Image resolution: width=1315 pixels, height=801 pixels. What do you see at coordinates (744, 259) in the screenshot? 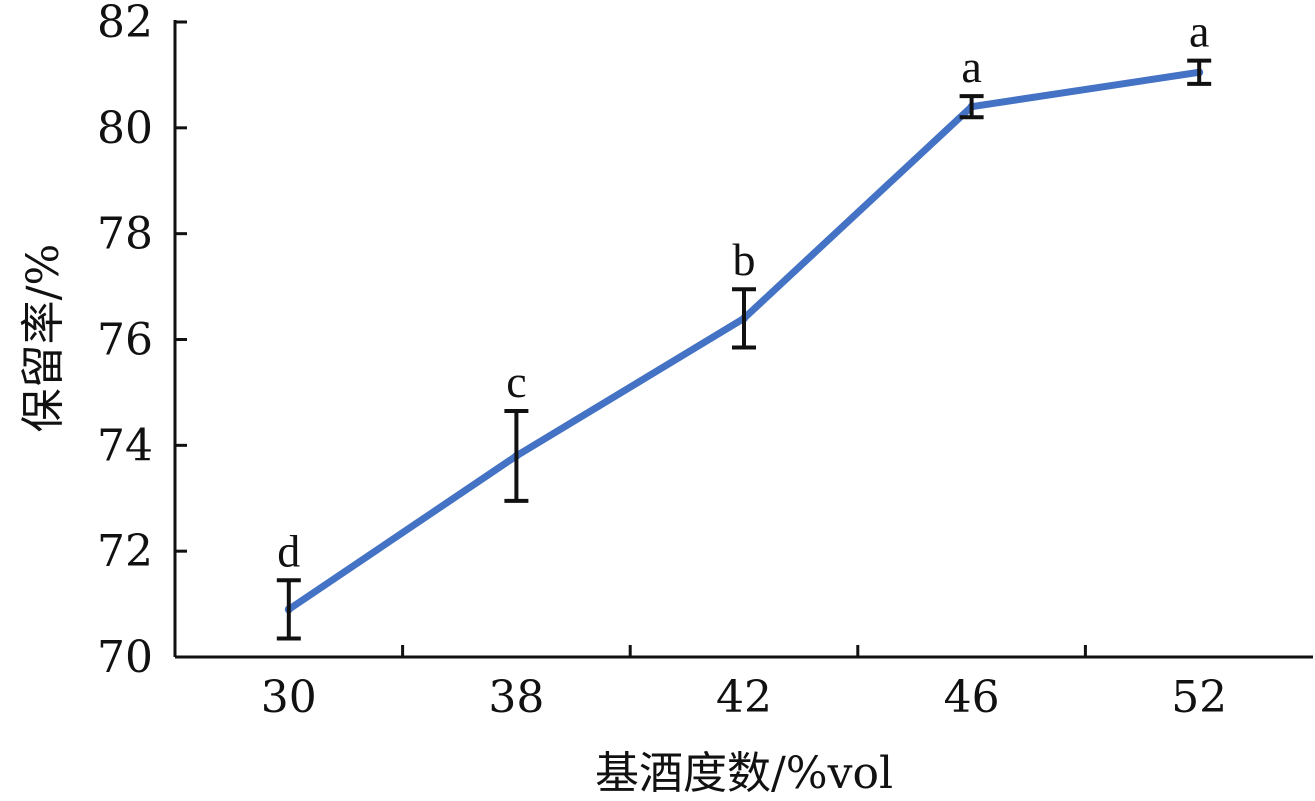
I see `significance-label: b` at bounding box center [744, 259].